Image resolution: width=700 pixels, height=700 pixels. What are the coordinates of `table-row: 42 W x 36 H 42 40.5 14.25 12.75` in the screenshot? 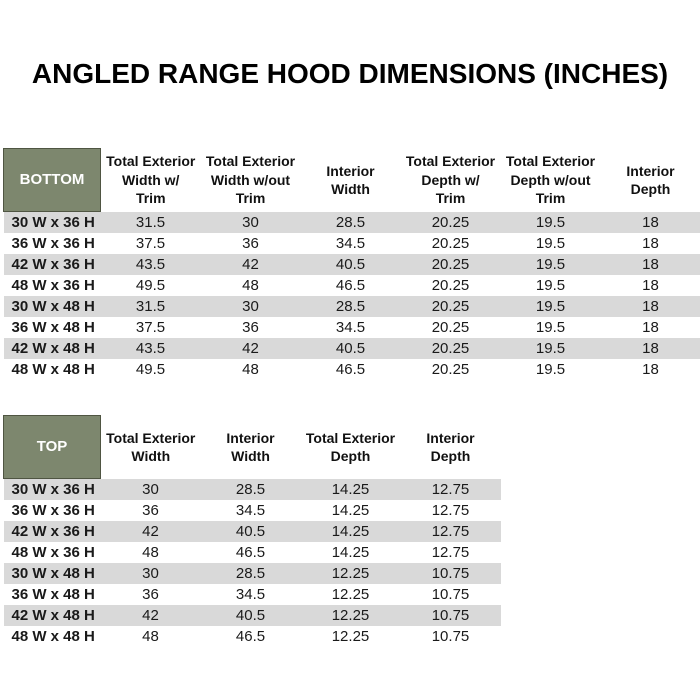 It's located at (252, 531).